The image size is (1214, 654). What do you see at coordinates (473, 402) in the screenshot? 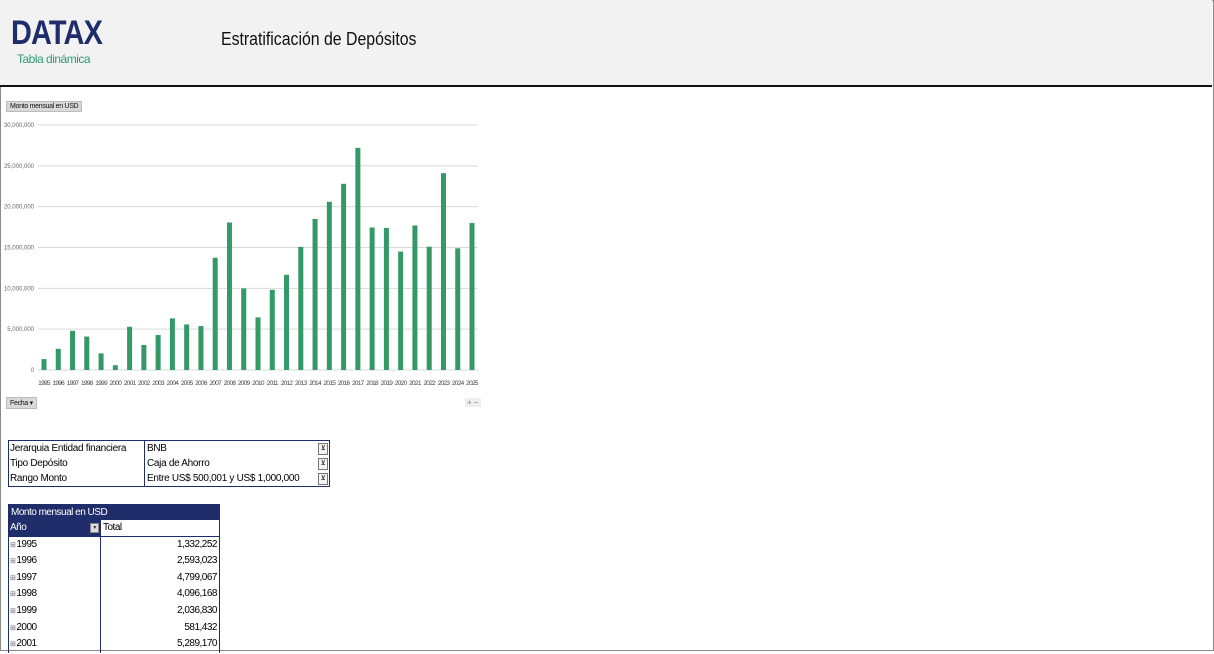
I see `expand-collapse-buttons: + −` at bounding box center [473, 402].